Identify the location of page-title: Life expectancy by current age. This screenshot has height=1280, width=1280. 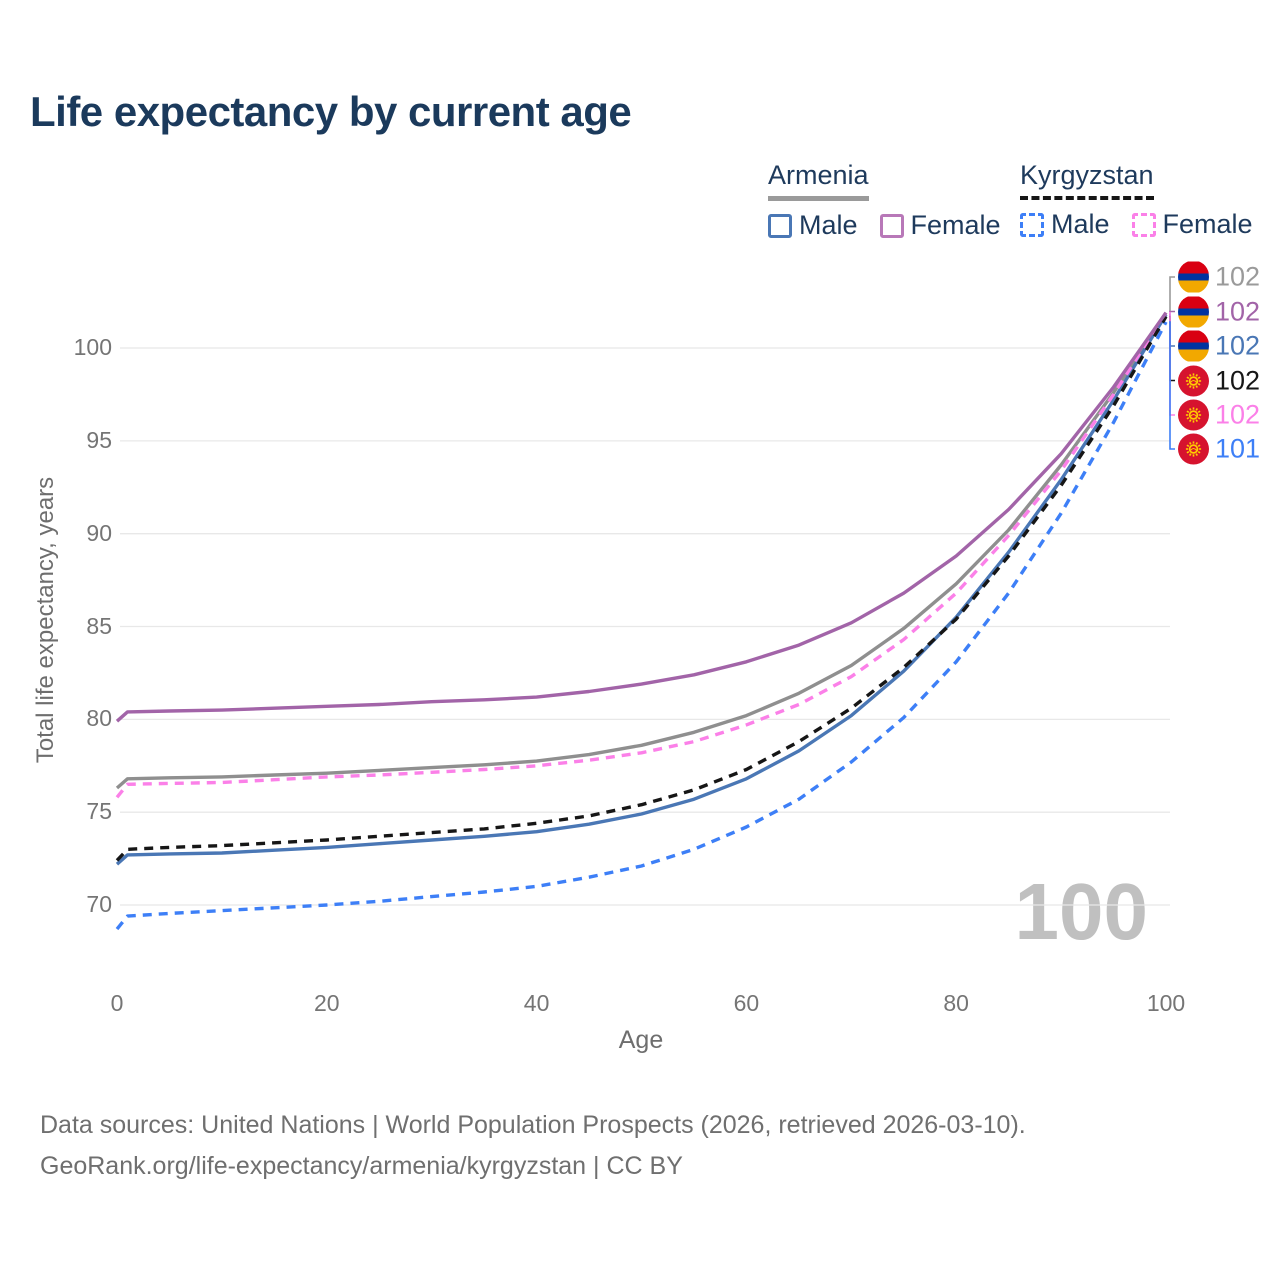
(331, 111).